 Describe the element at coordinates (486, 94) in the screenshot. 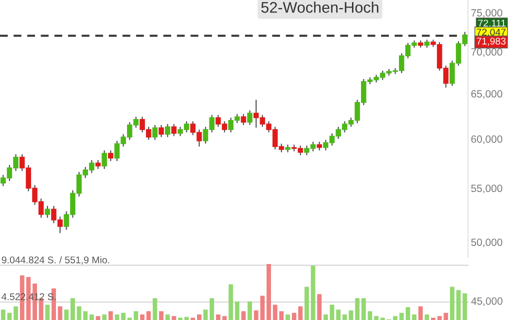

I see `y-tick-label: 65,000` at that location.